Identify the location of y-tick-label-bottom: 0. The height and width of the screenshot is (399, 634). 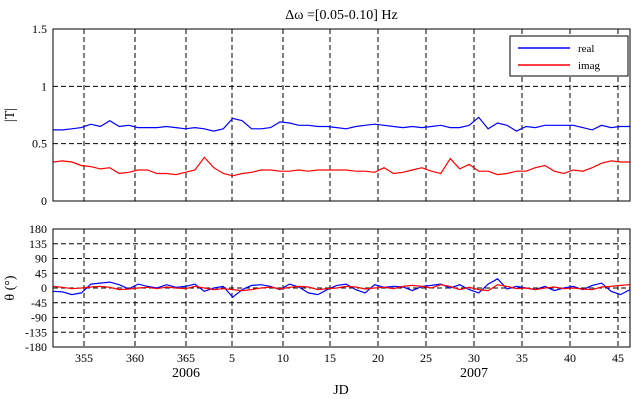
(44, 288).